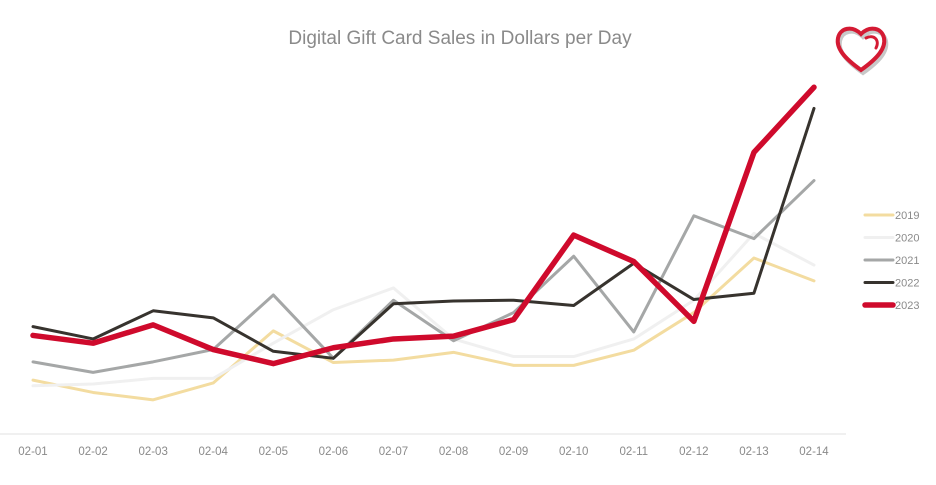 The width and height of the screenshot is (936, 485). I want to click on x-tick-label: 02-03, so click(152, 452).